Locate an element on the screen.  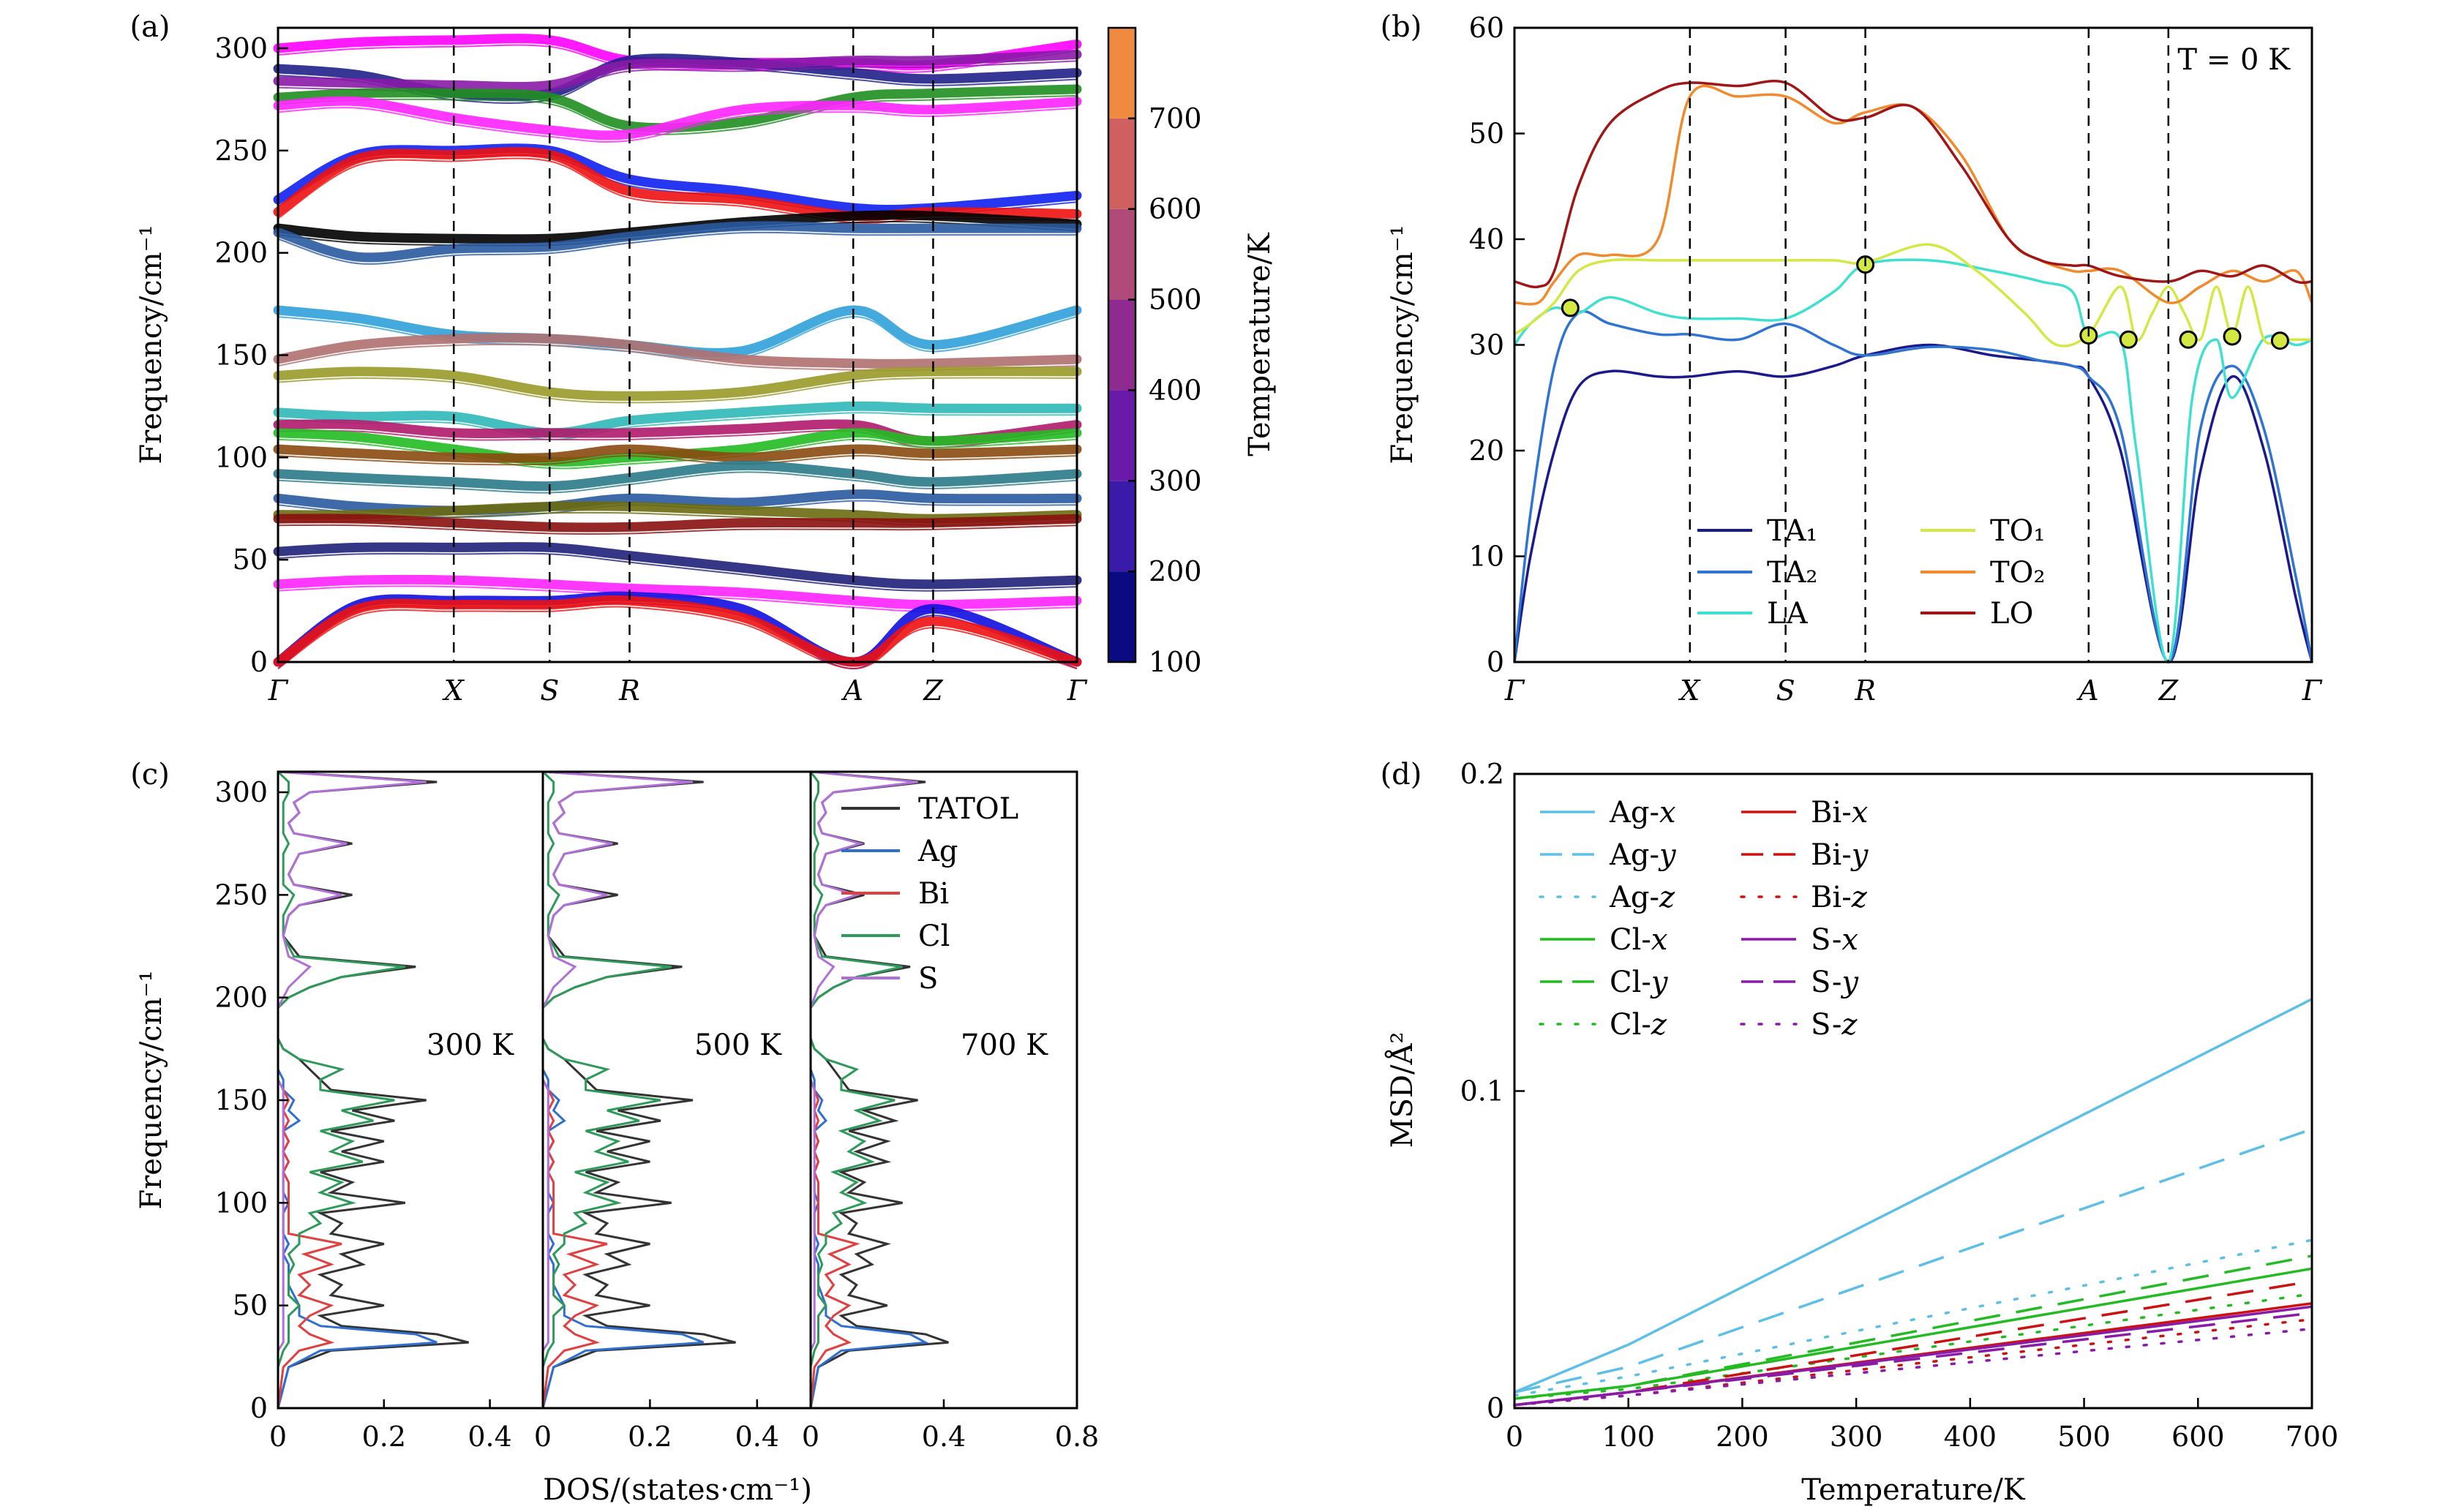
y-tick-label: 0.2 is located at coordinates (1482, 774).